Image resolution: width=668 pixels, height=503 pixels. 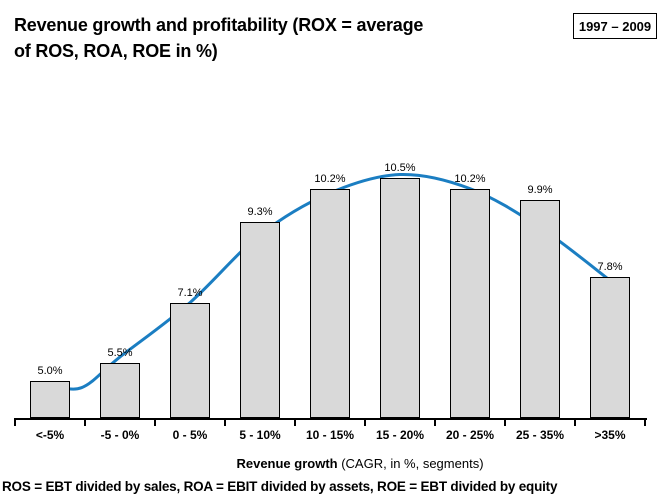 I want to click on bar--5 - 0%, so click(x=120, y=390).